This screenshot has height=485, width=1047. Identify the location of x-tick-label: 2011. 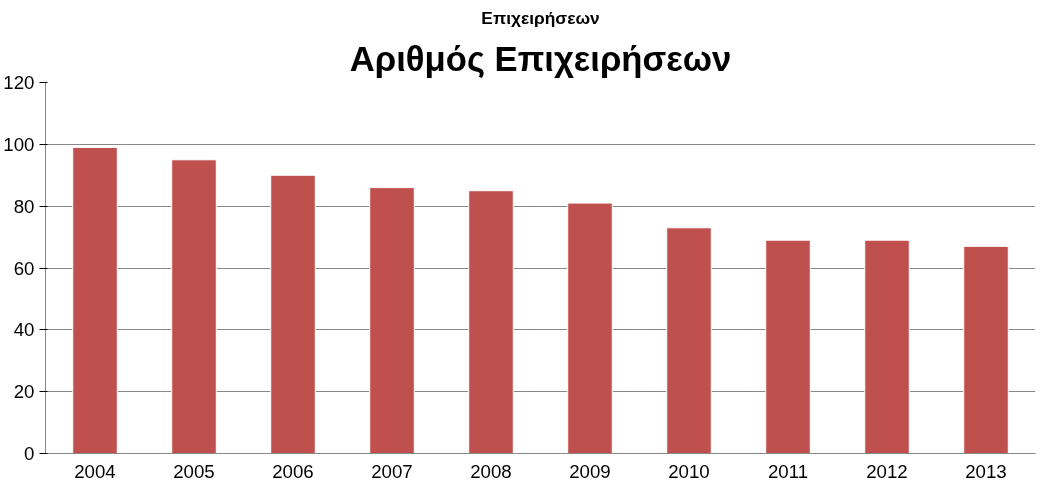
(788, 471).